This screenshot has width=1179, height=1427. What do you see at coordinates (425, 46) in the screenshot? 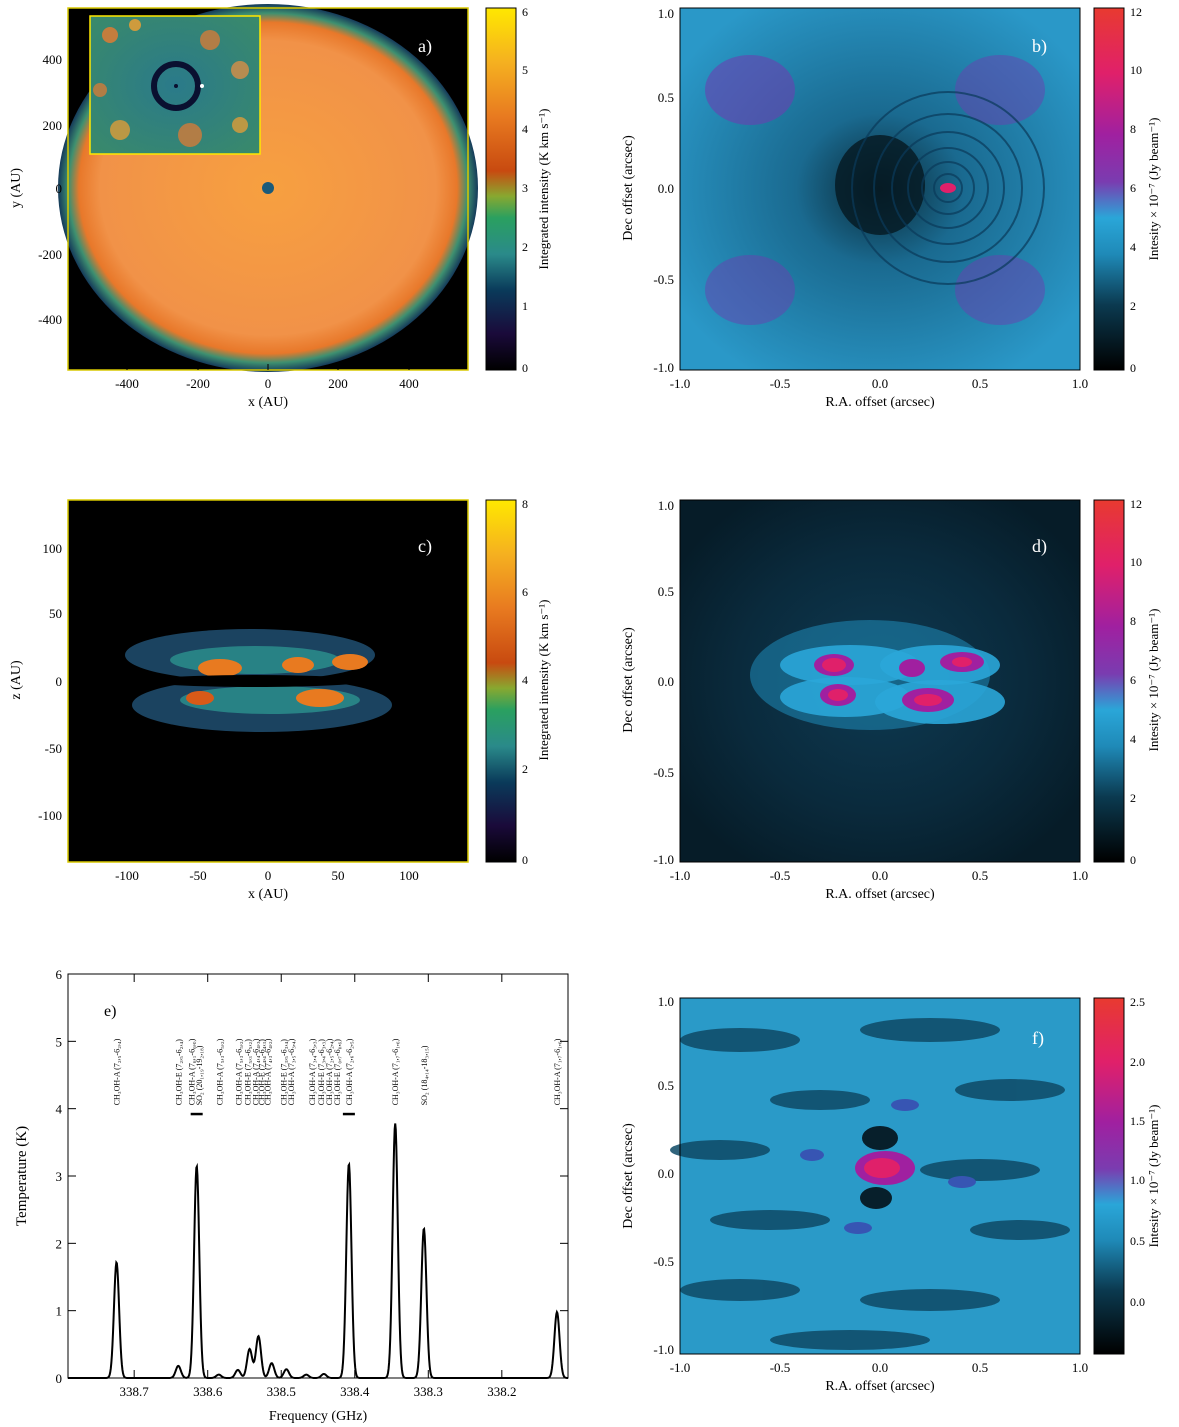
I see `panel-label: a)` at bounding box center [425, 46].